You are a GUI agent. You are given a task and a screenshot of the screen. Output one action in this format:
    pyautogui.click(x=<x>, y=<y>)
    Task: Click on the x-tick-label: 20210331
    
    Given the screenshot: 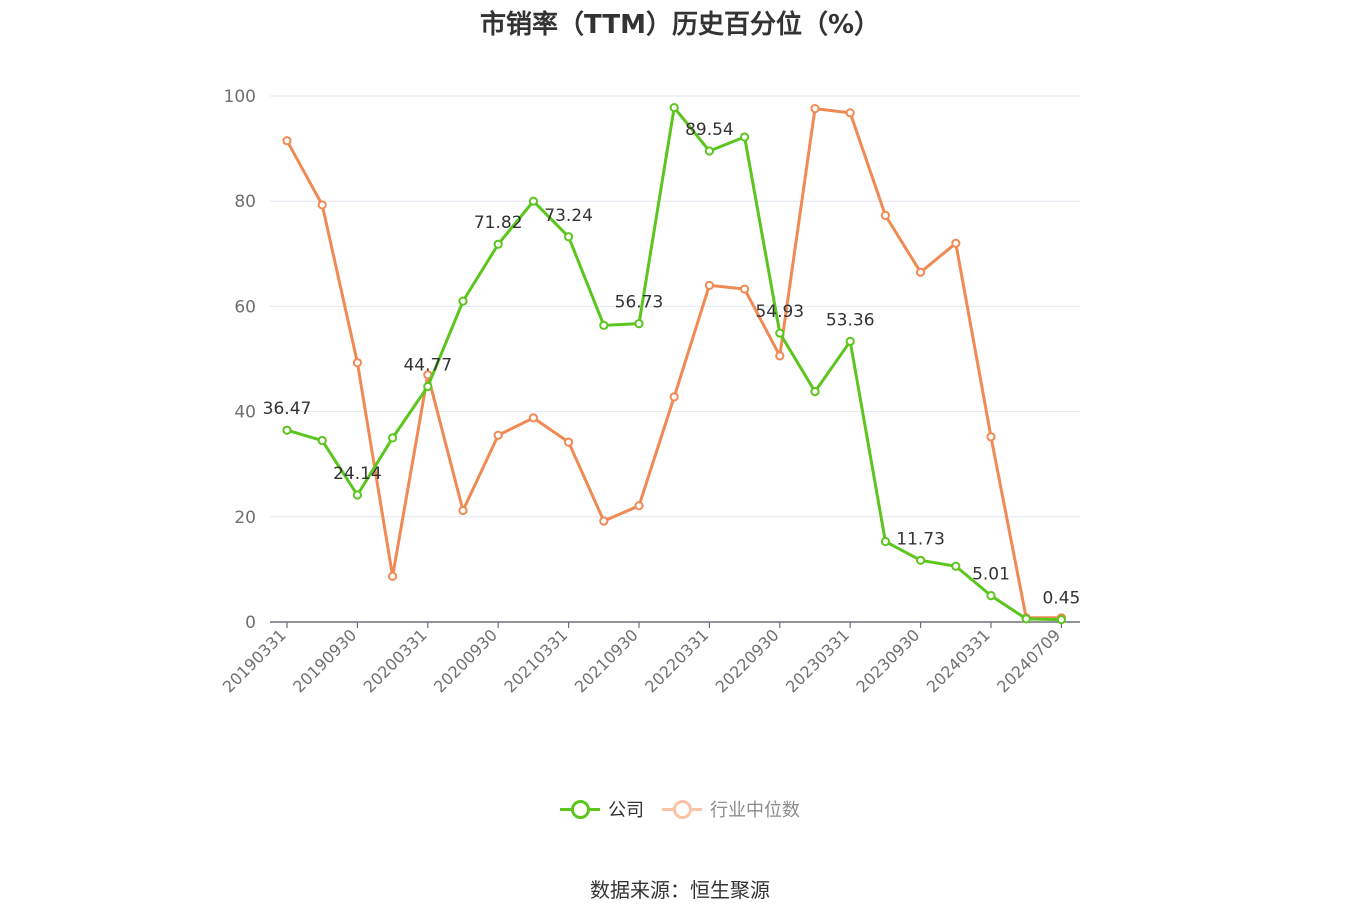 What is the action you would take?
    pyautogui.click(x=535, y=660)
    